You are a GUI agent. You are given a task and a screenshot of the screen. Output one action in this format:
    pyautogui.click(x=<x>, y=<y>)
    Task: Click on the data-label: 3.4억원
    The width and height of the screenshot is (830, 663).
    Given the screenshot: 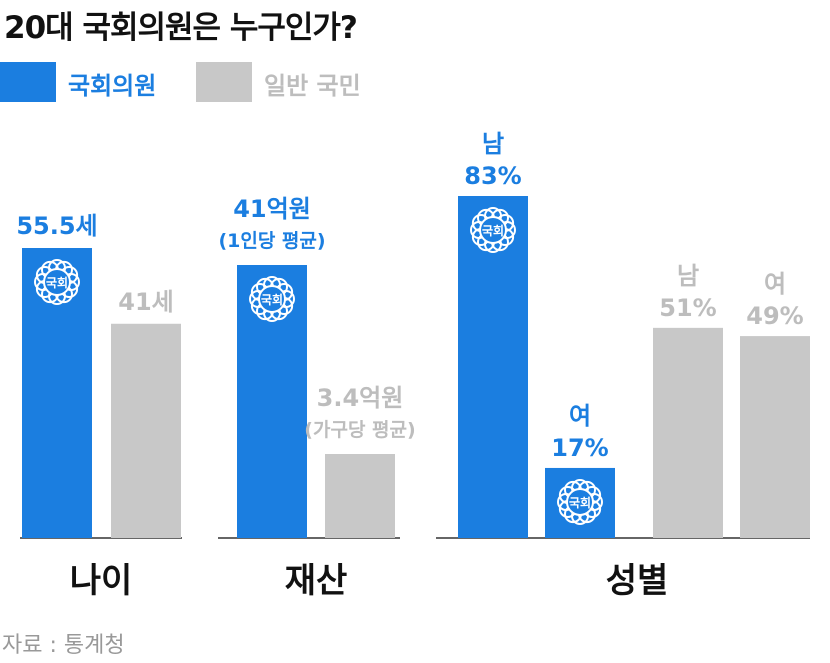 What is the action you would take?
    pyautogui.click(x=360, y=398)
    